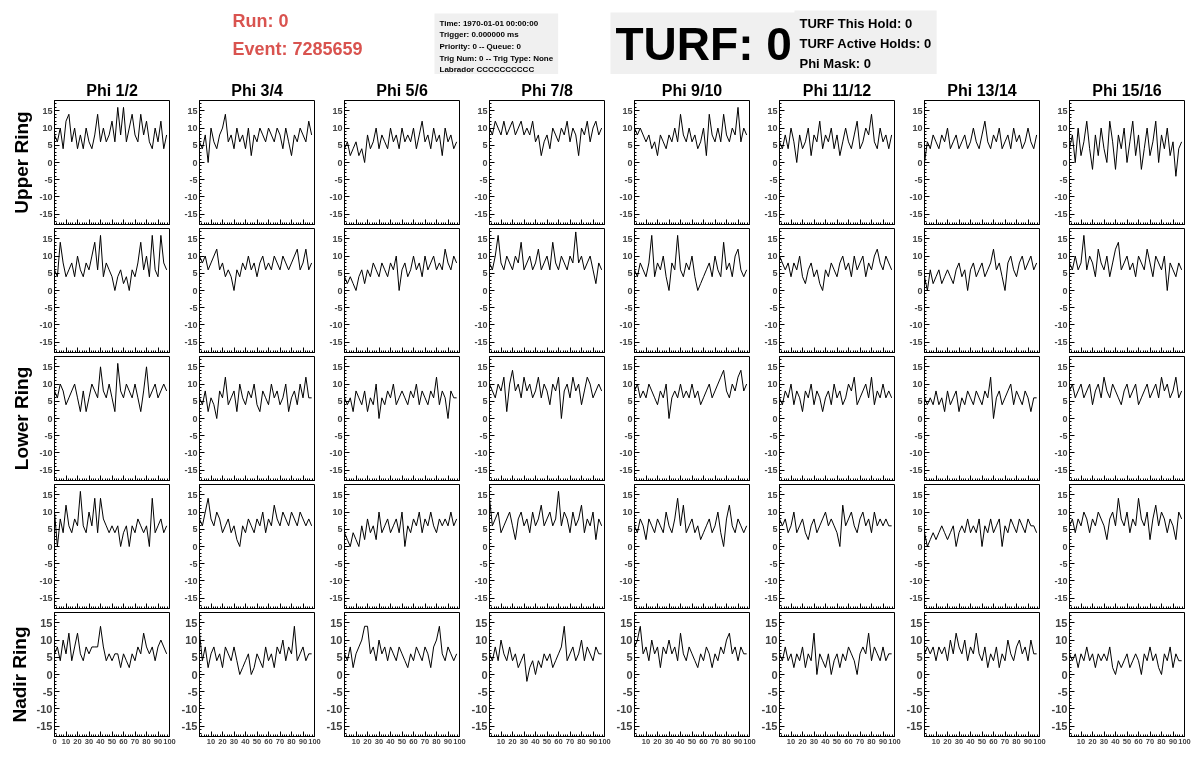 The width and height of the screenshot is (1196, 772). I want to click on text: Event: 7285659, so click(297, 48).